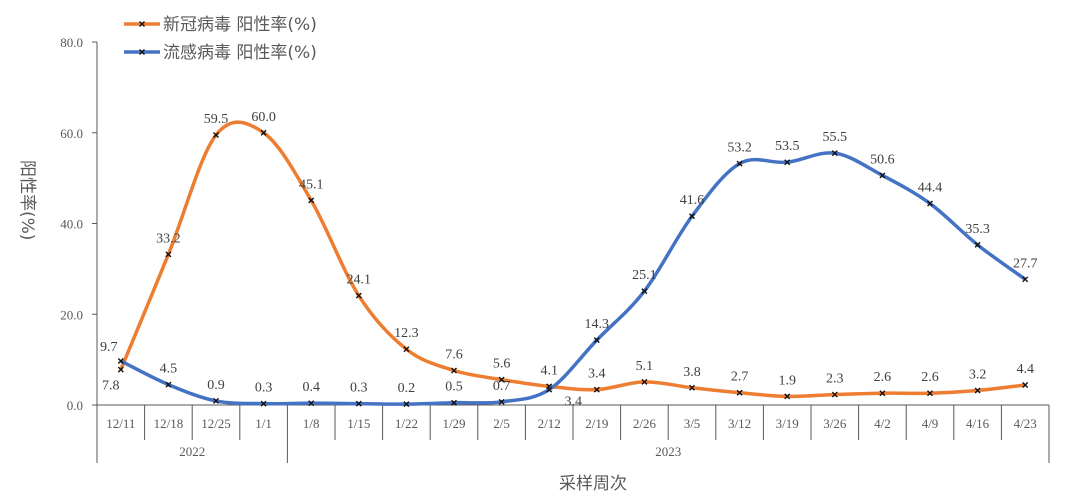 Image resolution: width=1080 pixels, height=503 pixels. Describe the element at coordinates (71, 224) in the screenshot. I see `y-tick-label: 40.0` at that location.